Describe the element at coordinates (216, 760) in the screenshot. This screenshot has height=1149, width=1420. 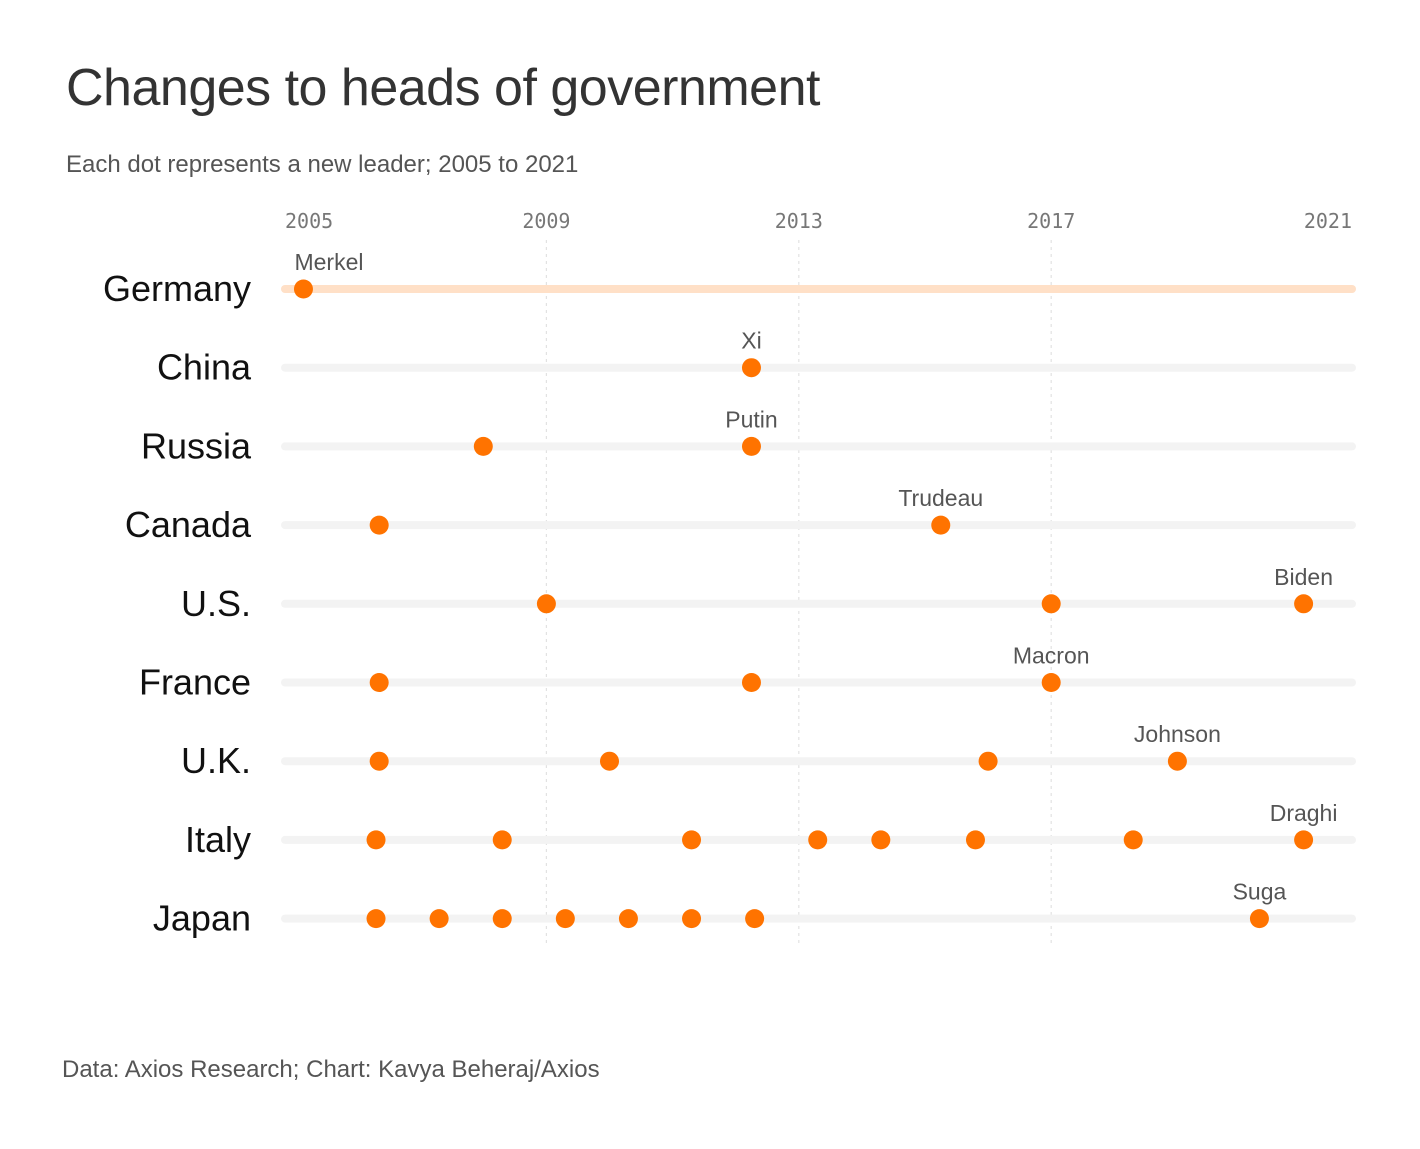
I see `country-label: U.K.` at that location.